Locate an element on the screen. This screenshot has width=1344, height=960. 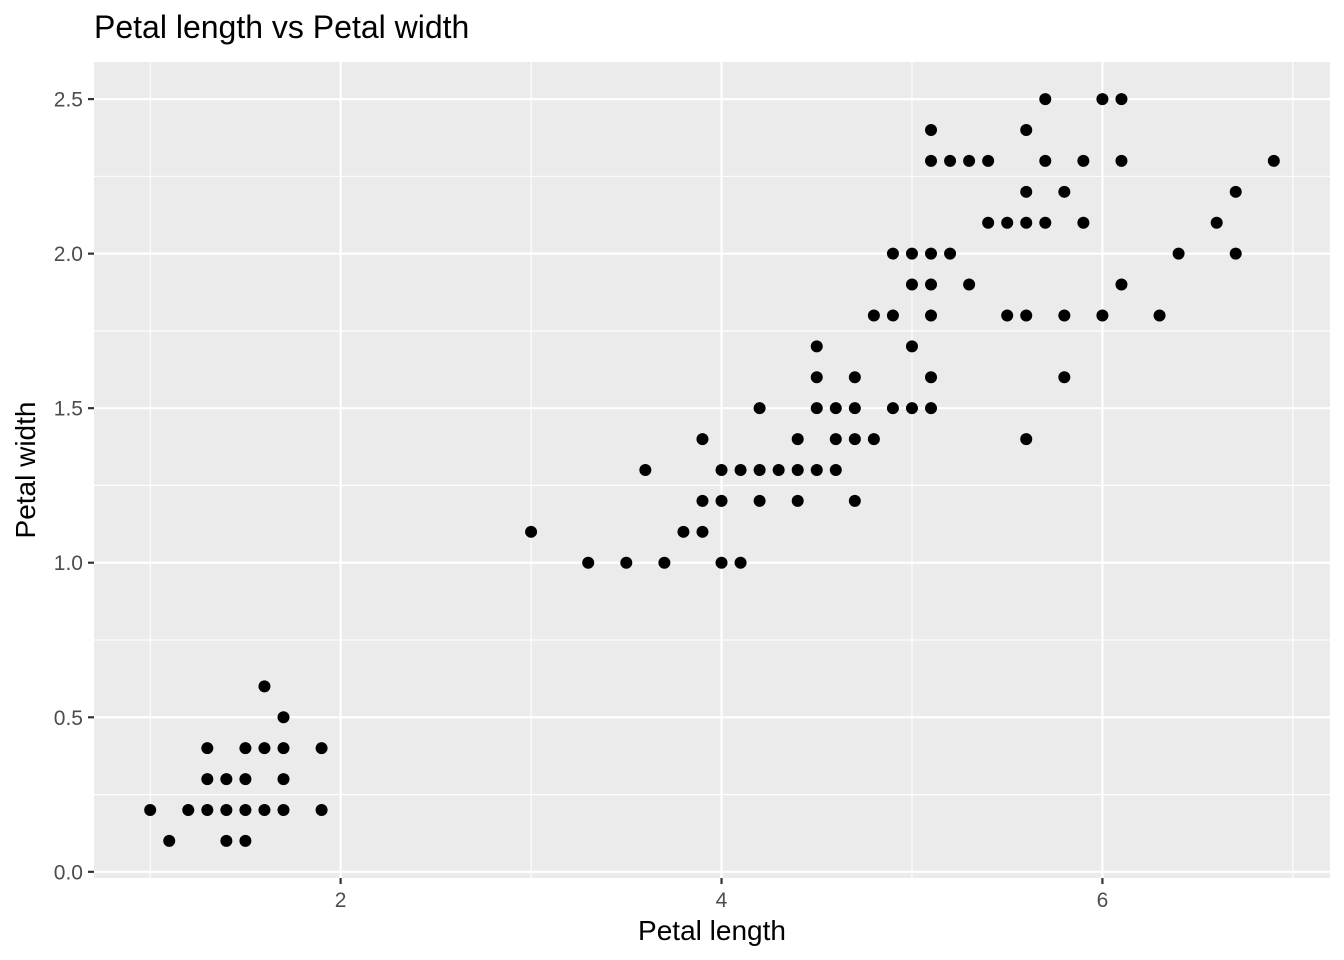
x-axis-title: Petal length is located at coordinates (712, 930).